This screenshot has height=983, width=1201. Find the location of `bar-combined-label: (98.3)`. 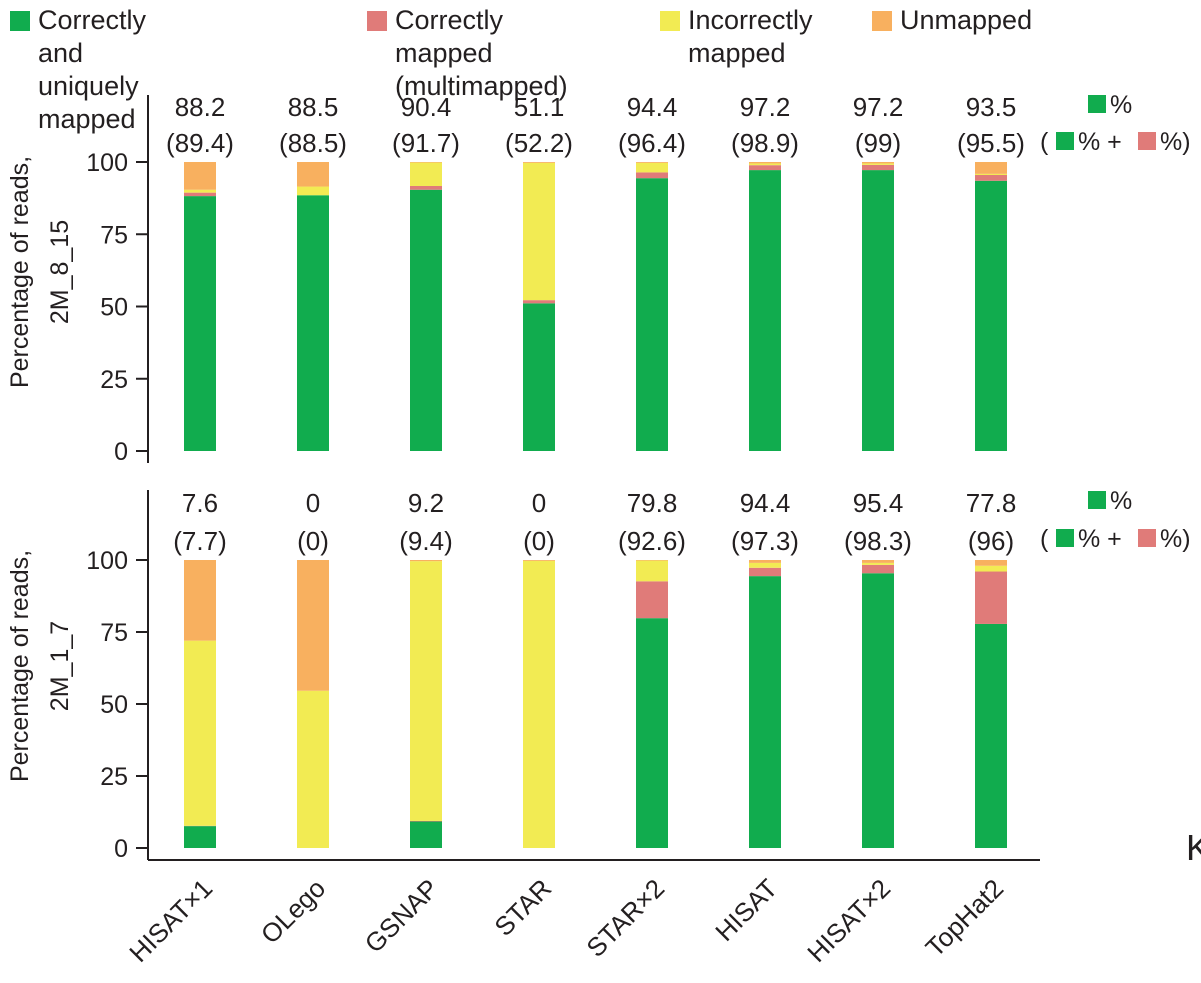

bar-combined-label: (98.3) is located at coordinates (878, 541).